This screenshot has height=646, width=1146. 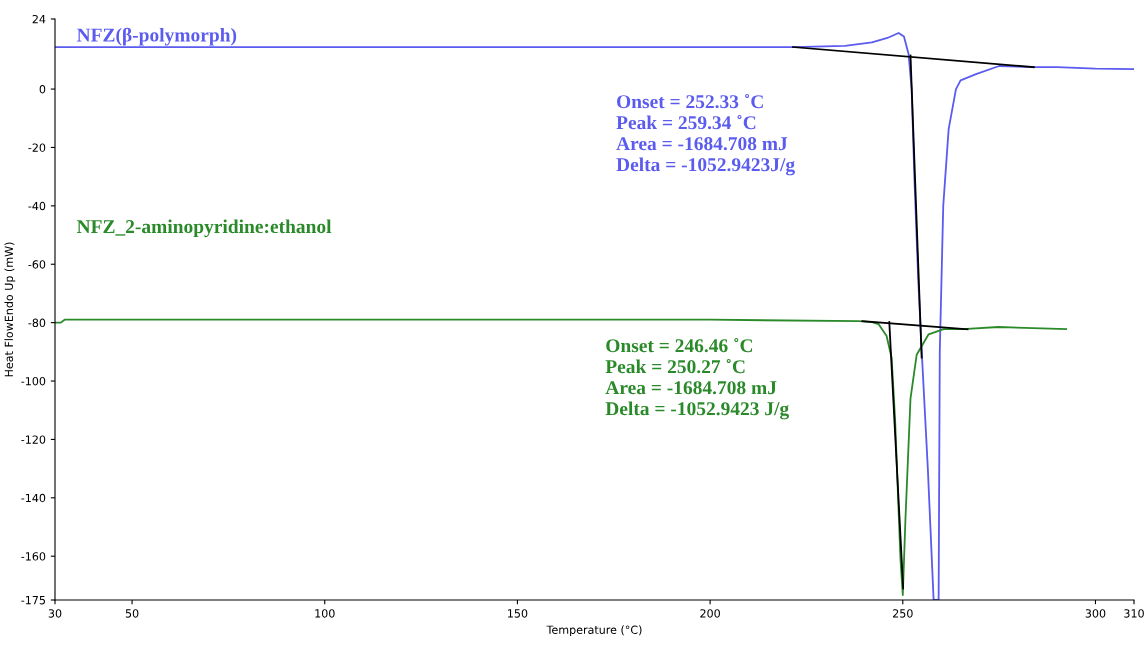 What do you see at coordinates (903, 613) in the screenshot?
I see `x-tick-label: 250` at bounding box center [903, 613].